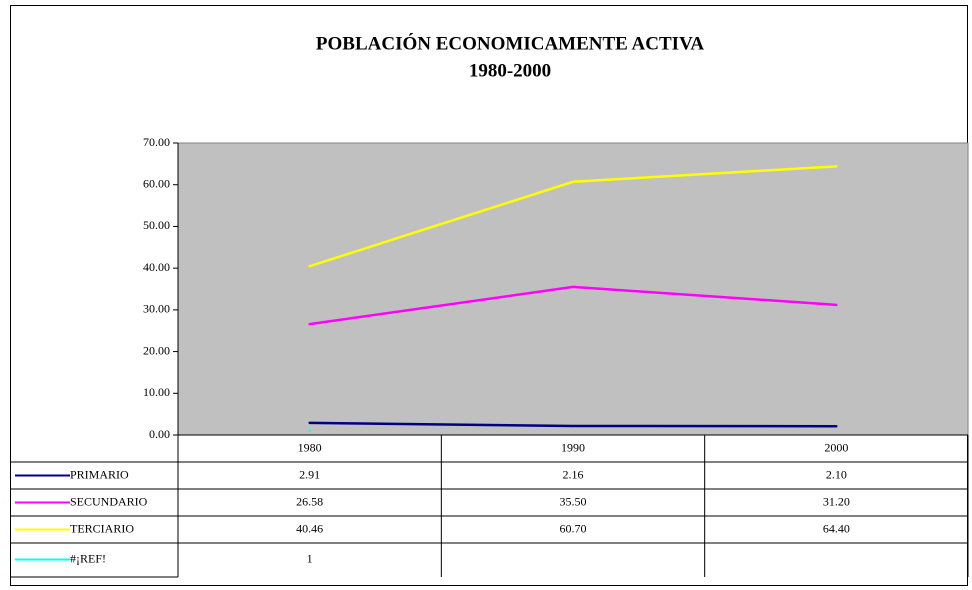 This screenshot has width=972, height=590. Describe the element at coordinates (156, 309) in the screenshot. I see `y-tick-label: 30.00` at that location.